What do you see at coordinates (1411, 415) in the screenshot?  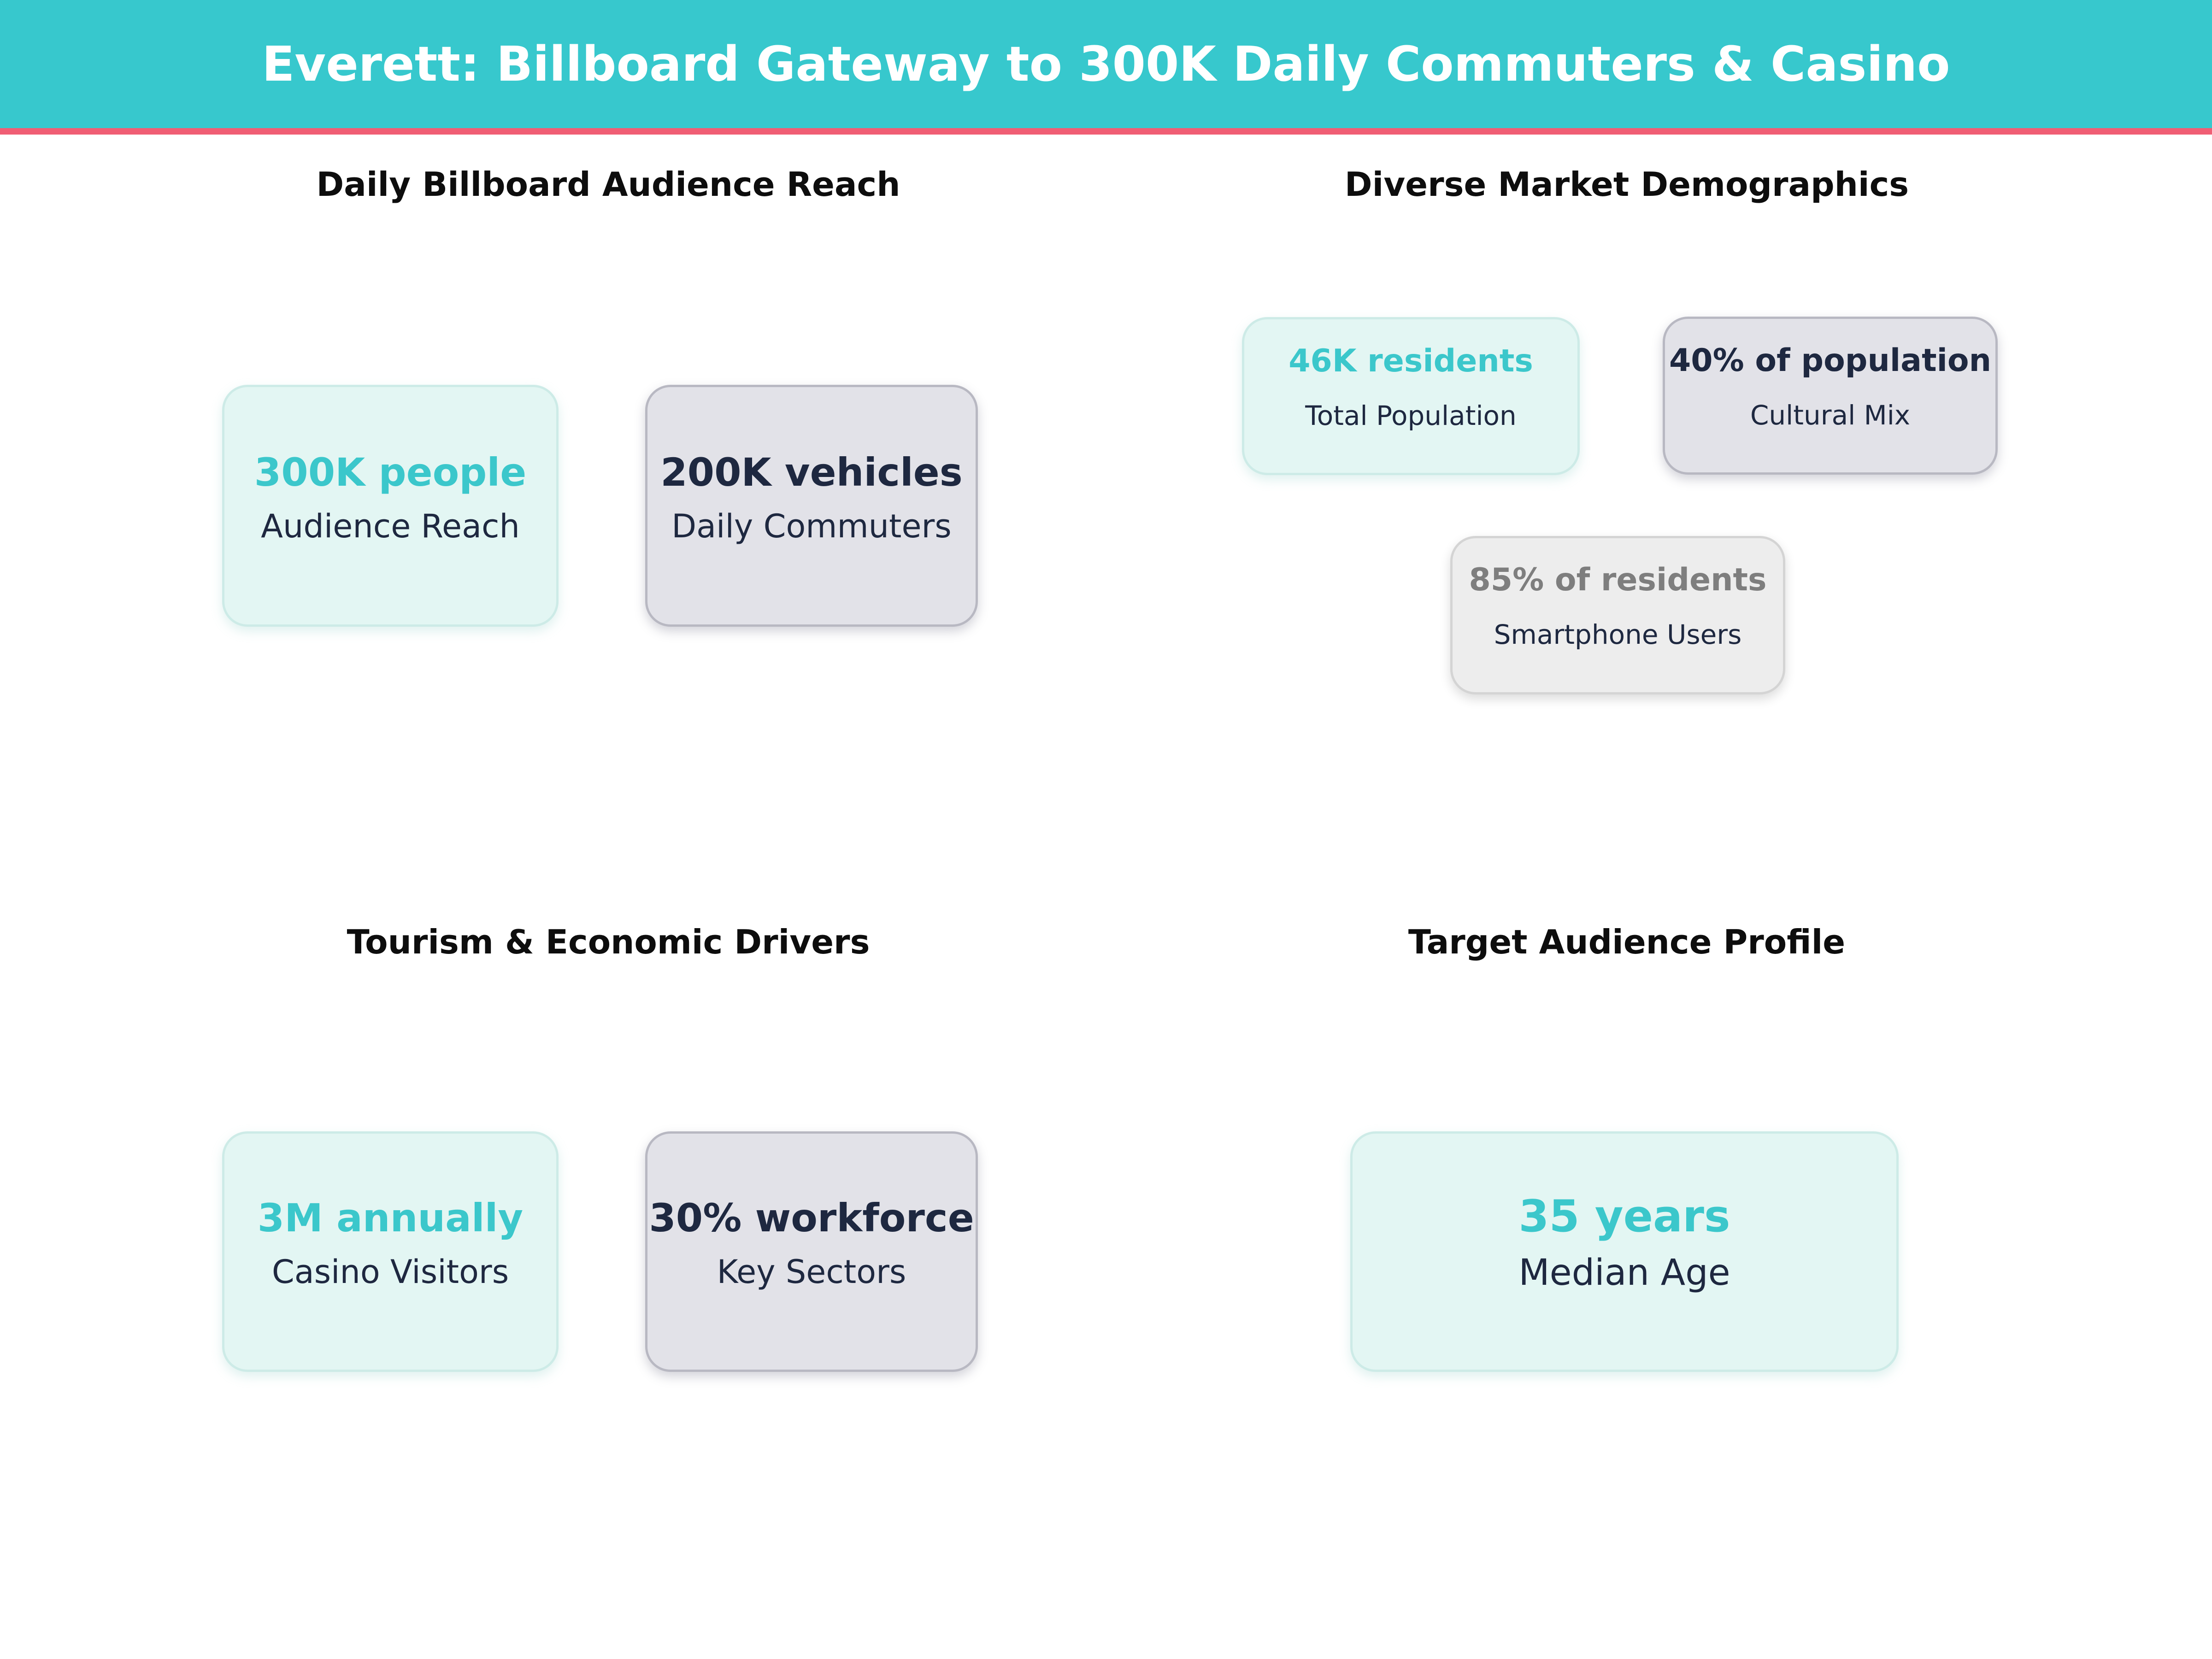 I see `stat-label-total-population: Total Population` at bounding box center [1411, 415].